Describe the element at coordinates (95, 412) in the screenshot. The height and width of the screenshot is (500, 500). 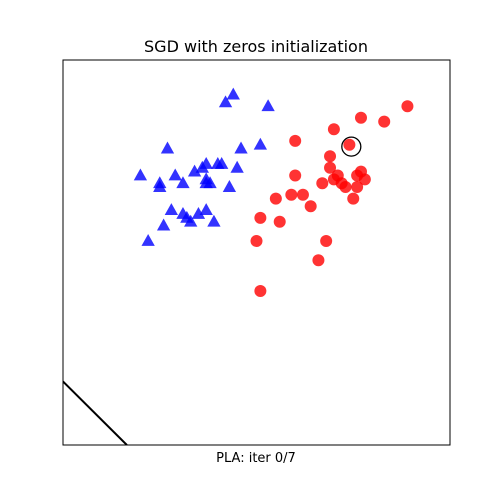
I see `decision-boundary-line` at that location.